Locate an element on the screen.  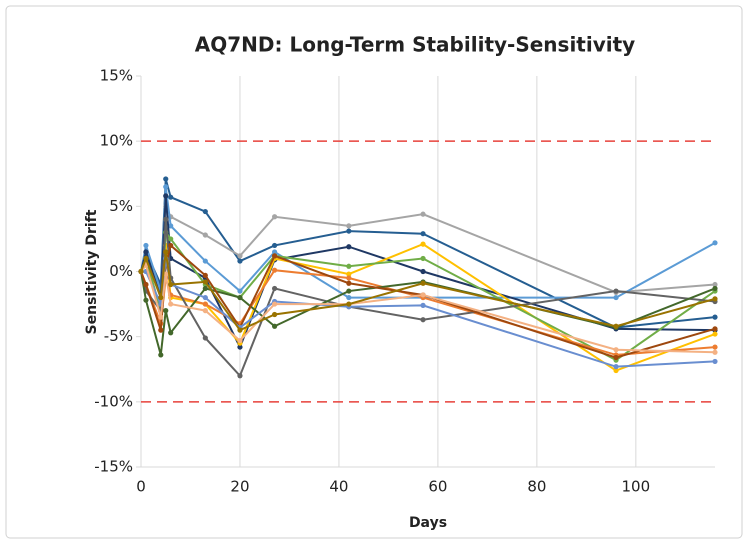
y-tick-label: 5% is located at coordinates (121, 206).